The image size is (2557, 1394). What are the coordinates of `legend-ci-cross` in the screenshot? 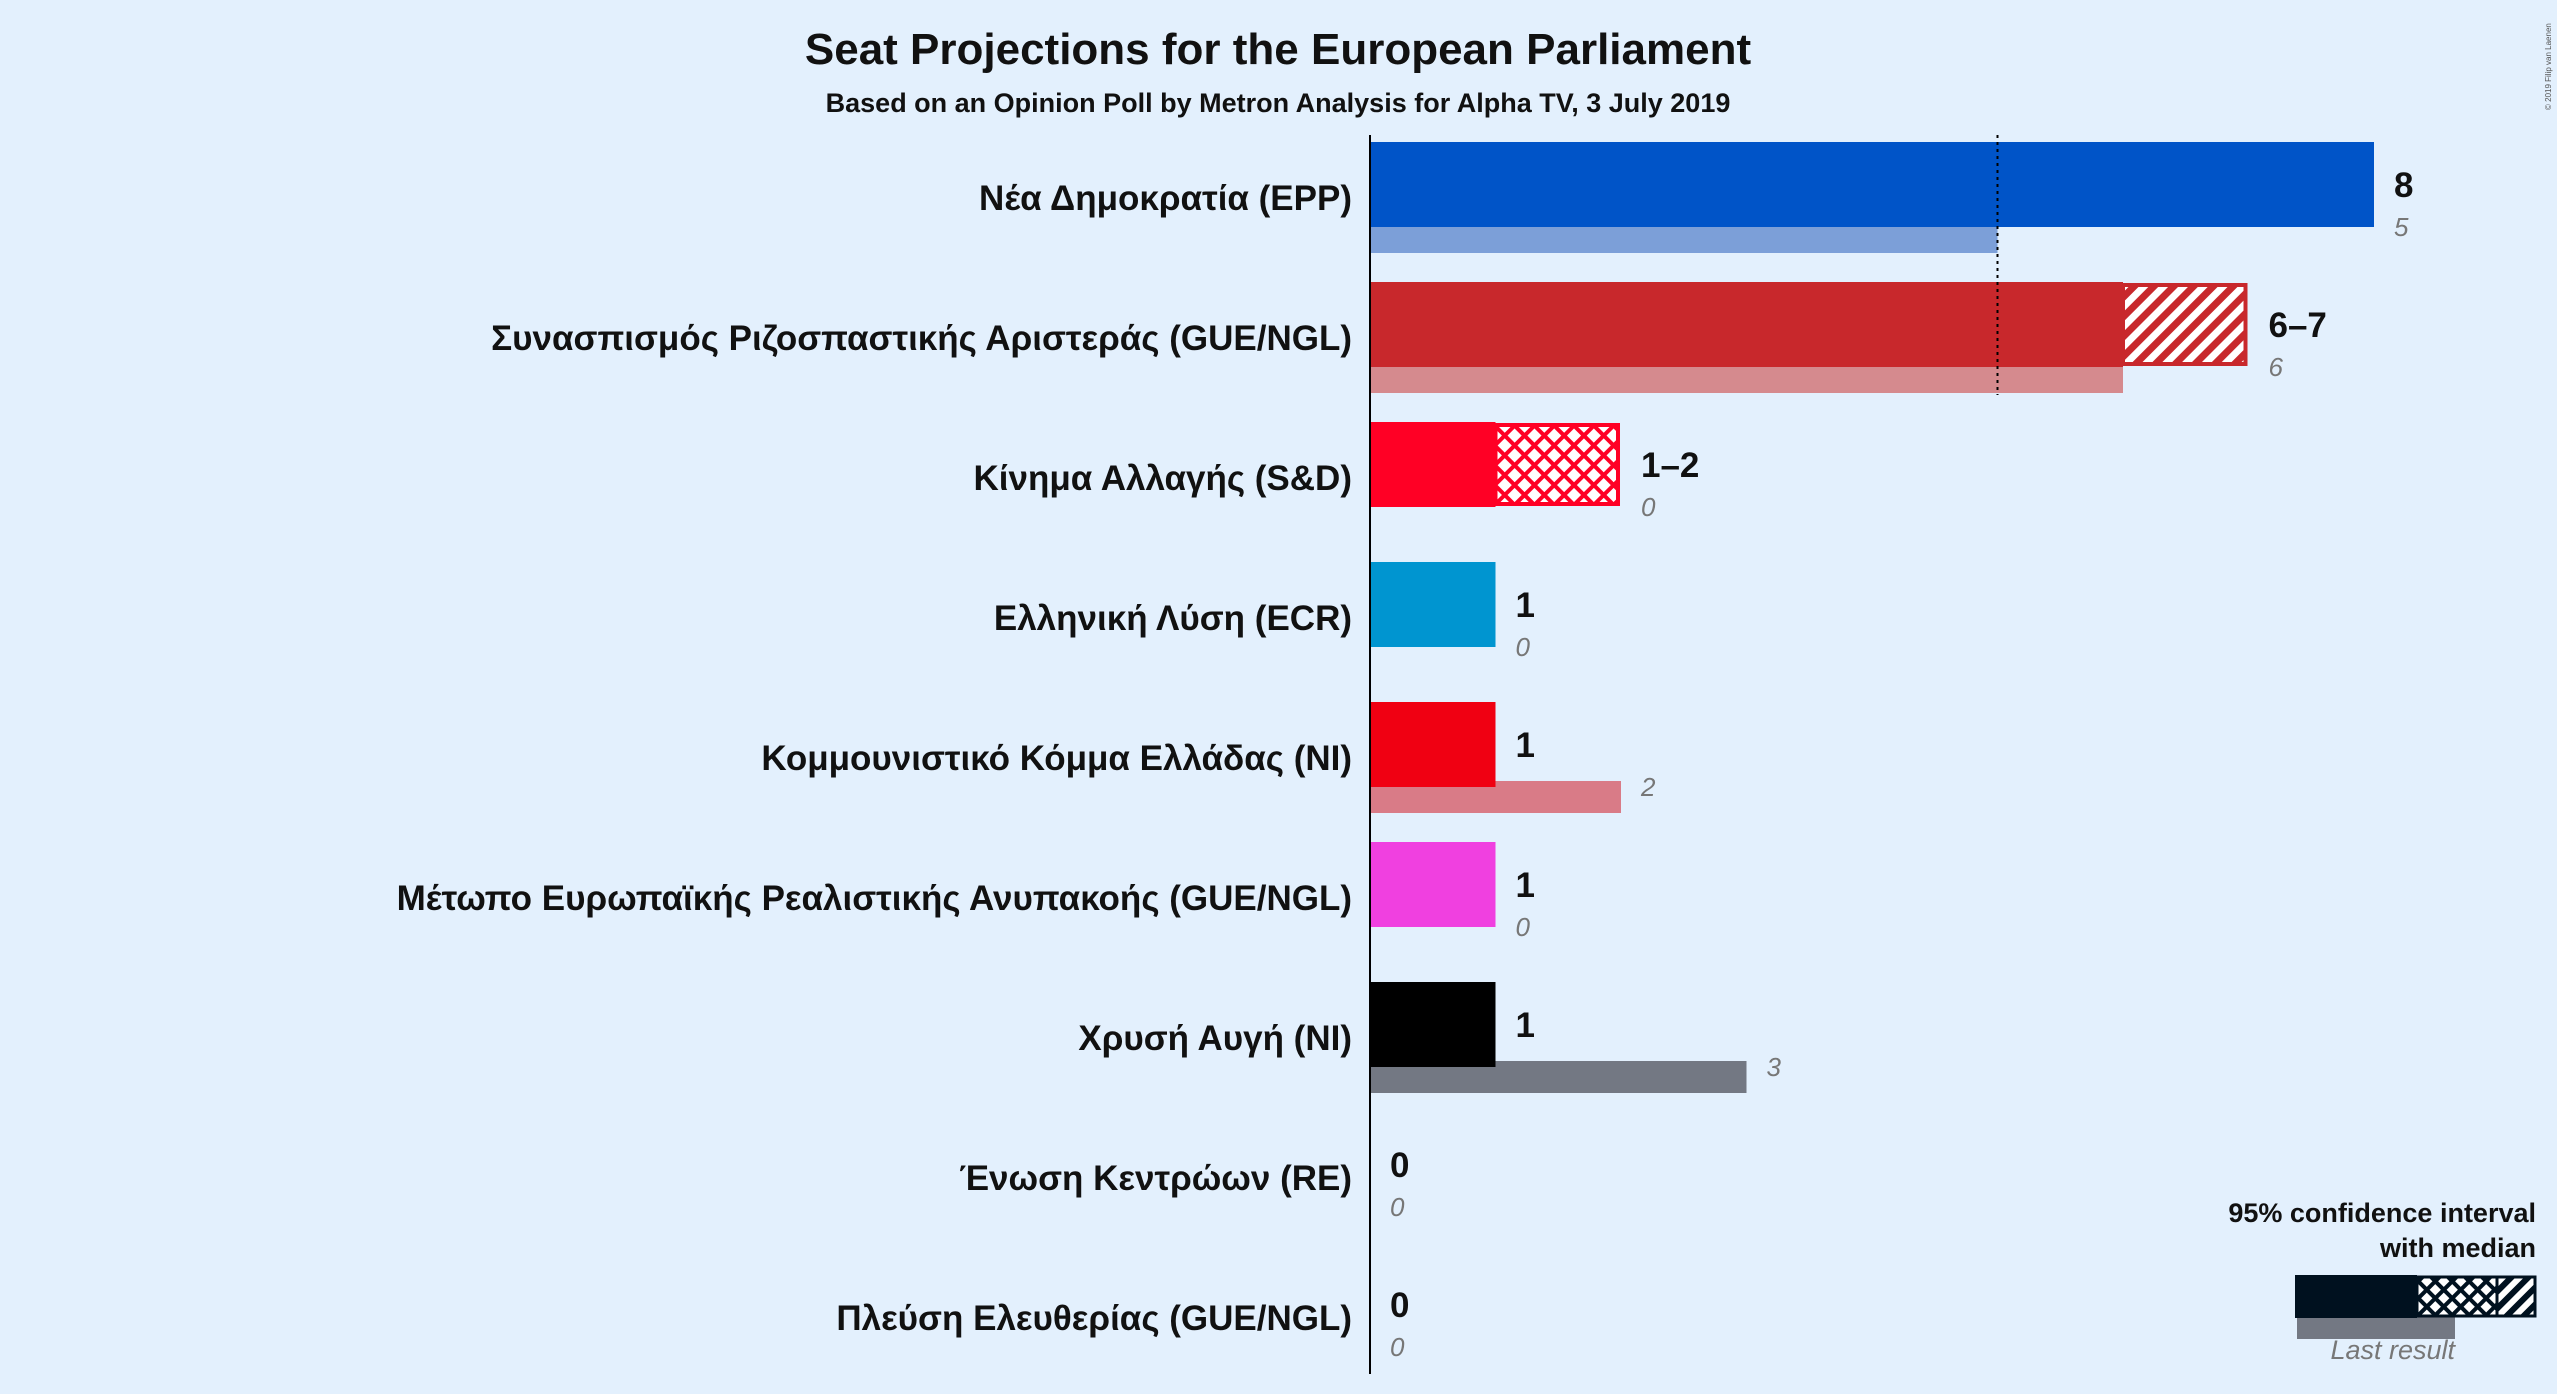 It's located at (2457, 1296).